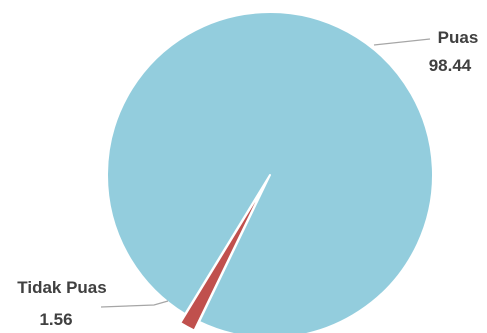 The height and width of the screenshot is (333, 487). What do you see at coordinates (55, 319) in the screenshot?
I see `slice-value-tidak-puas: 1.56` at bounding box center [55, 319].